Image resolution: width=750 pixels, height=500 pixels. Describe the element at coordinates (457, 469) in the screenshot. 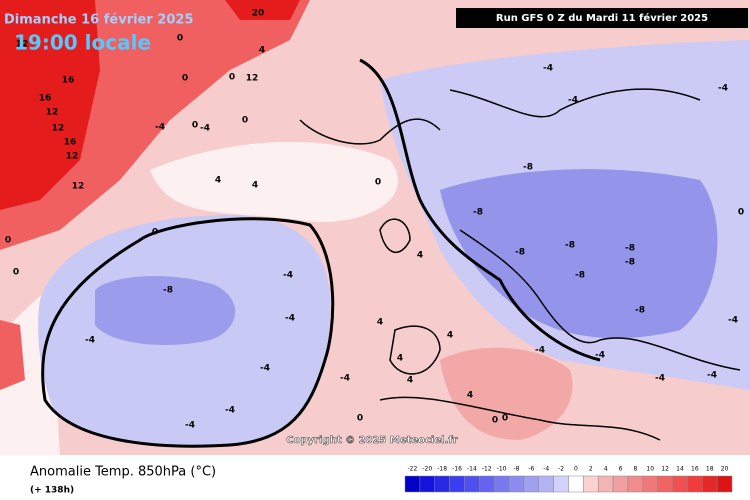

I see `colorbar-label: -16` at that location.